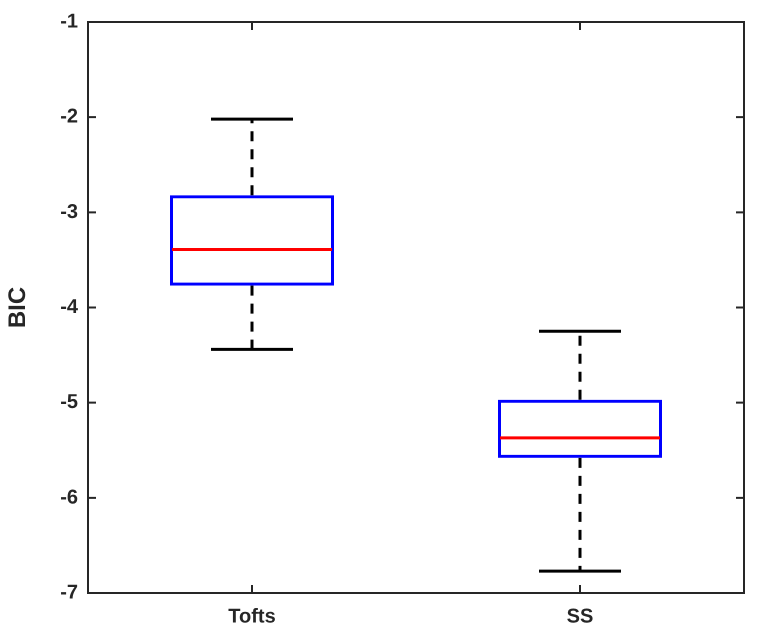 The height and width of the screenshot is (641, 758). I want to click on y-tick-label: -6, so click(69, 497).